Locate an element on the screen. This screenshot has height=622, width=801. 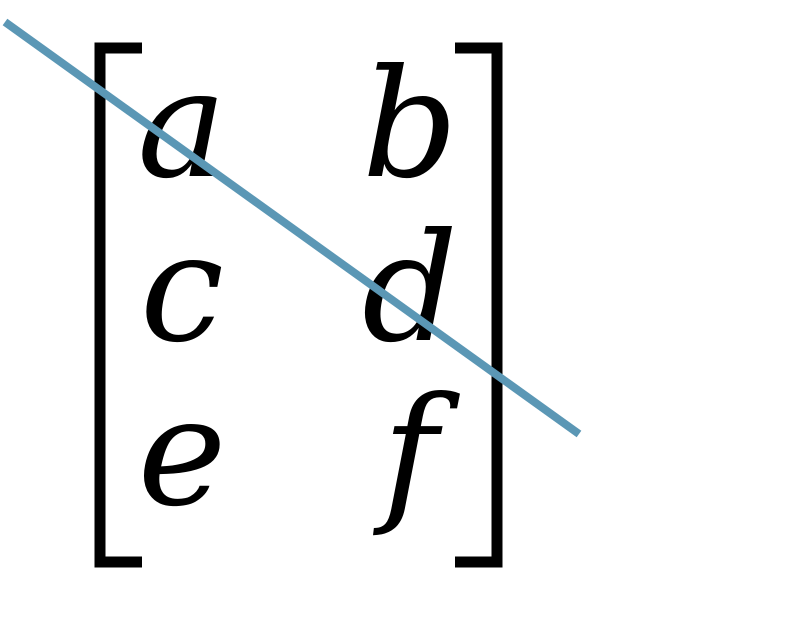
matrix-entry-b: b is located at coordinates (410, 125).